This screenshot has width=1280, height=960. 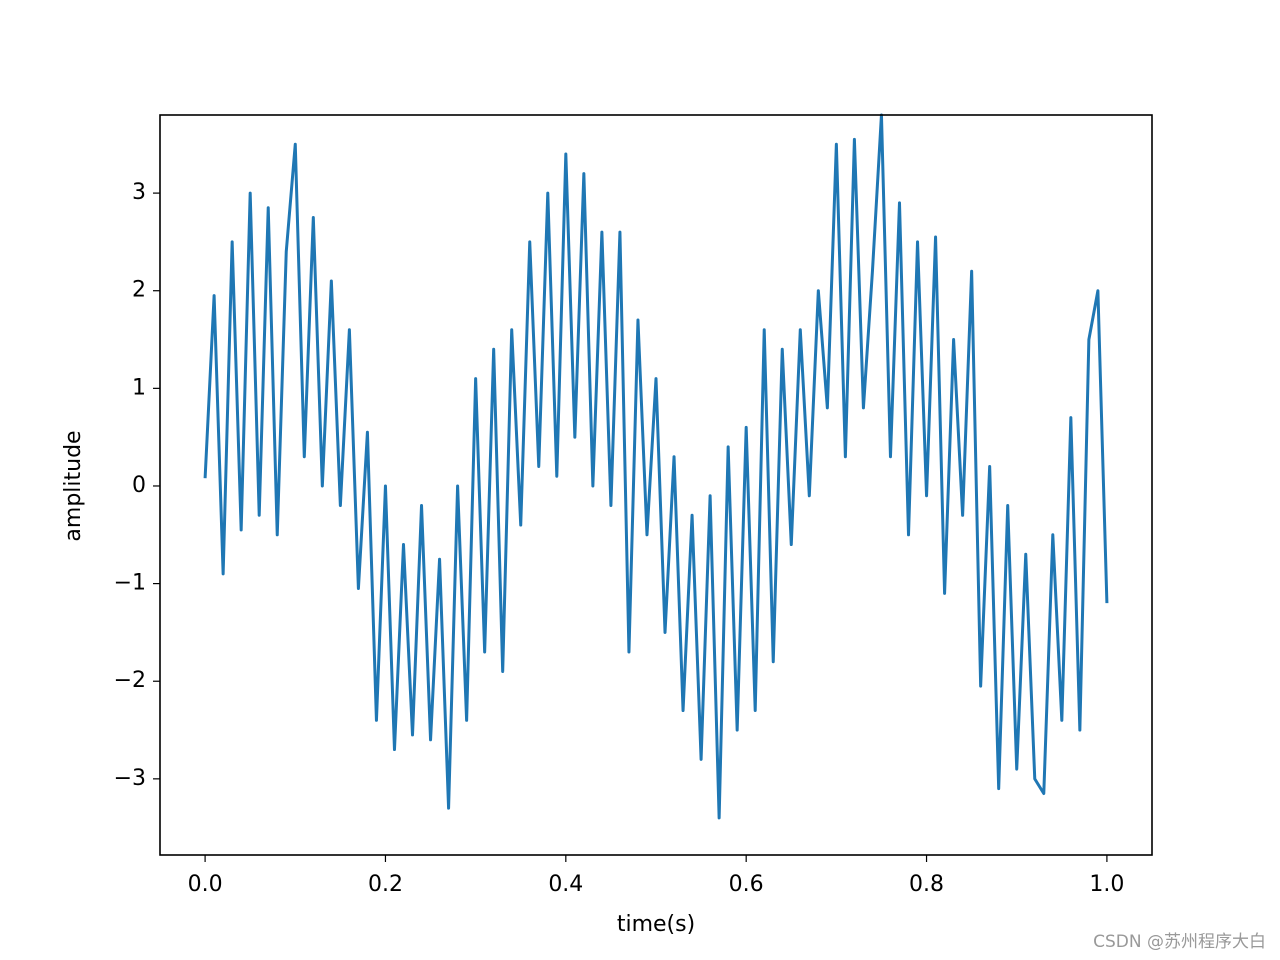 I want to click on x-axis-label: time(s), so click(x=656, y=924).